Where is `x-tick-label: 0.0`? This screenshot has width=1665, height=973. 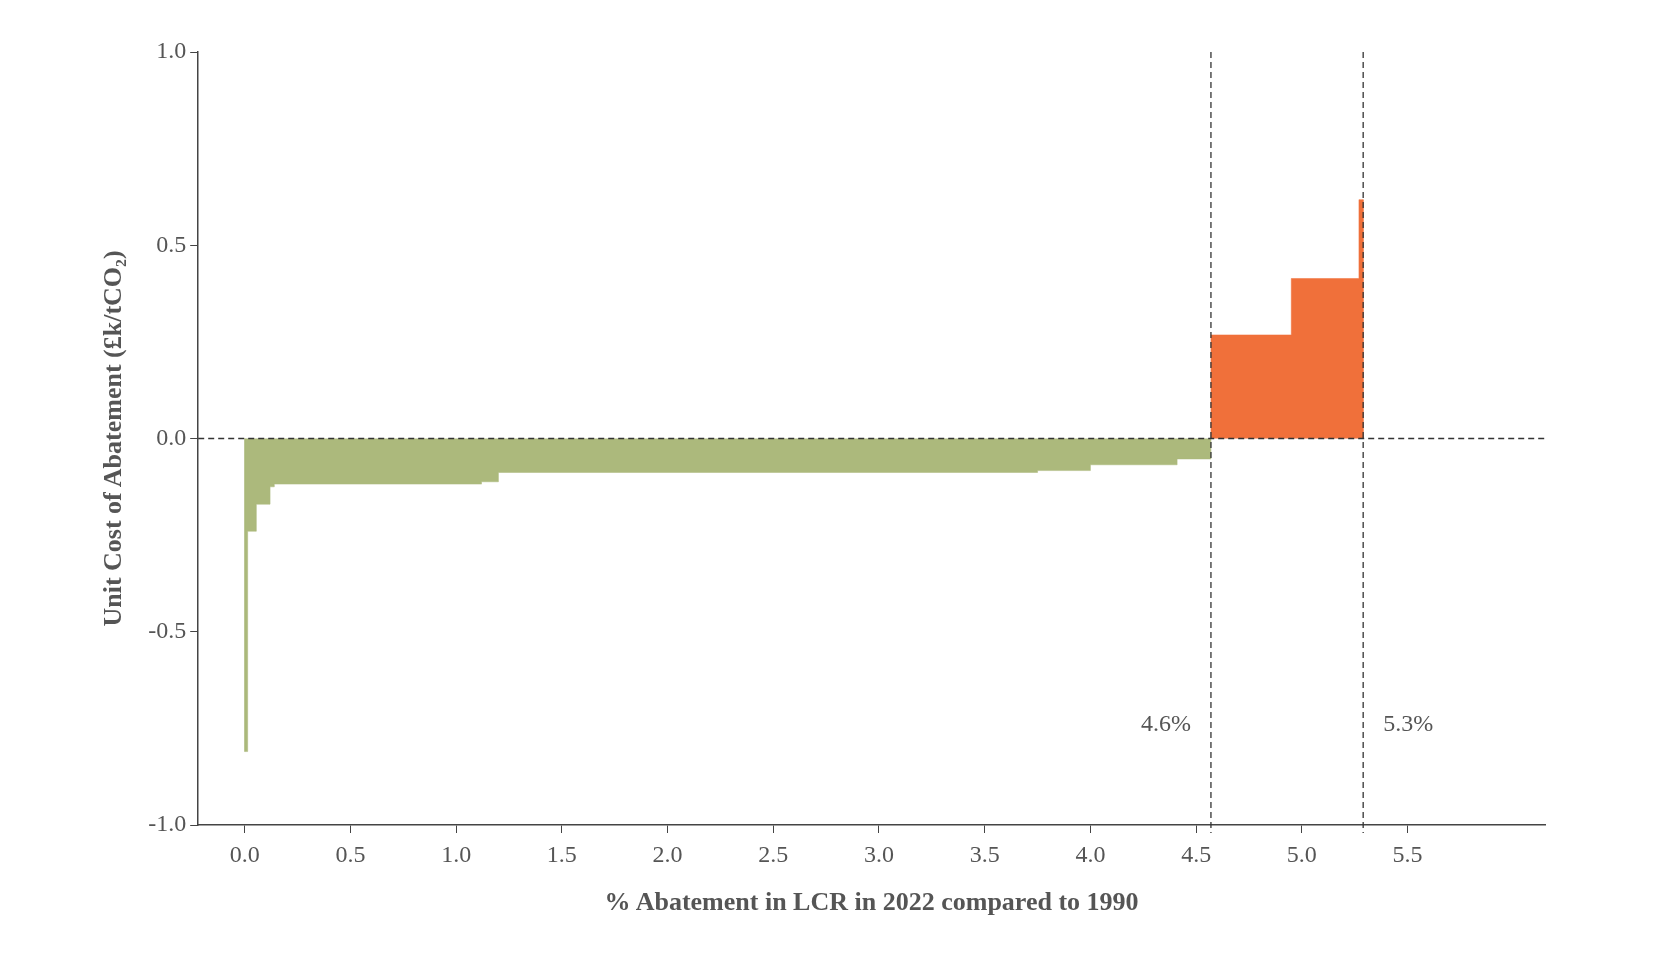 x-tick-label: 0.0 is located at coordinates (244, 853).